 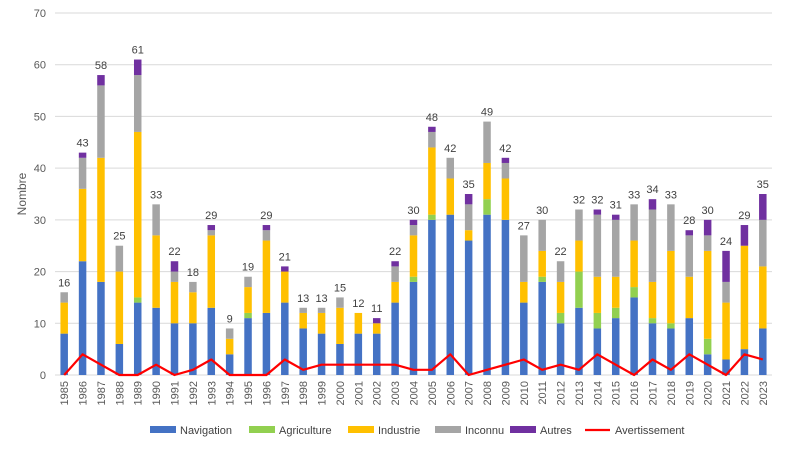 I want to click on bar-total-label: 31, so click(x=616, y=206).